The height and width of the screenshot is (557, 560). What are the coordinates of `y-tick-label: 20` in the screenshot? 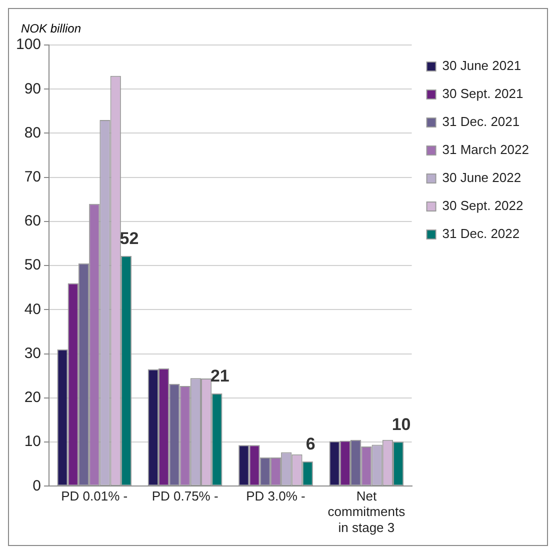 It's located at (33, 397).